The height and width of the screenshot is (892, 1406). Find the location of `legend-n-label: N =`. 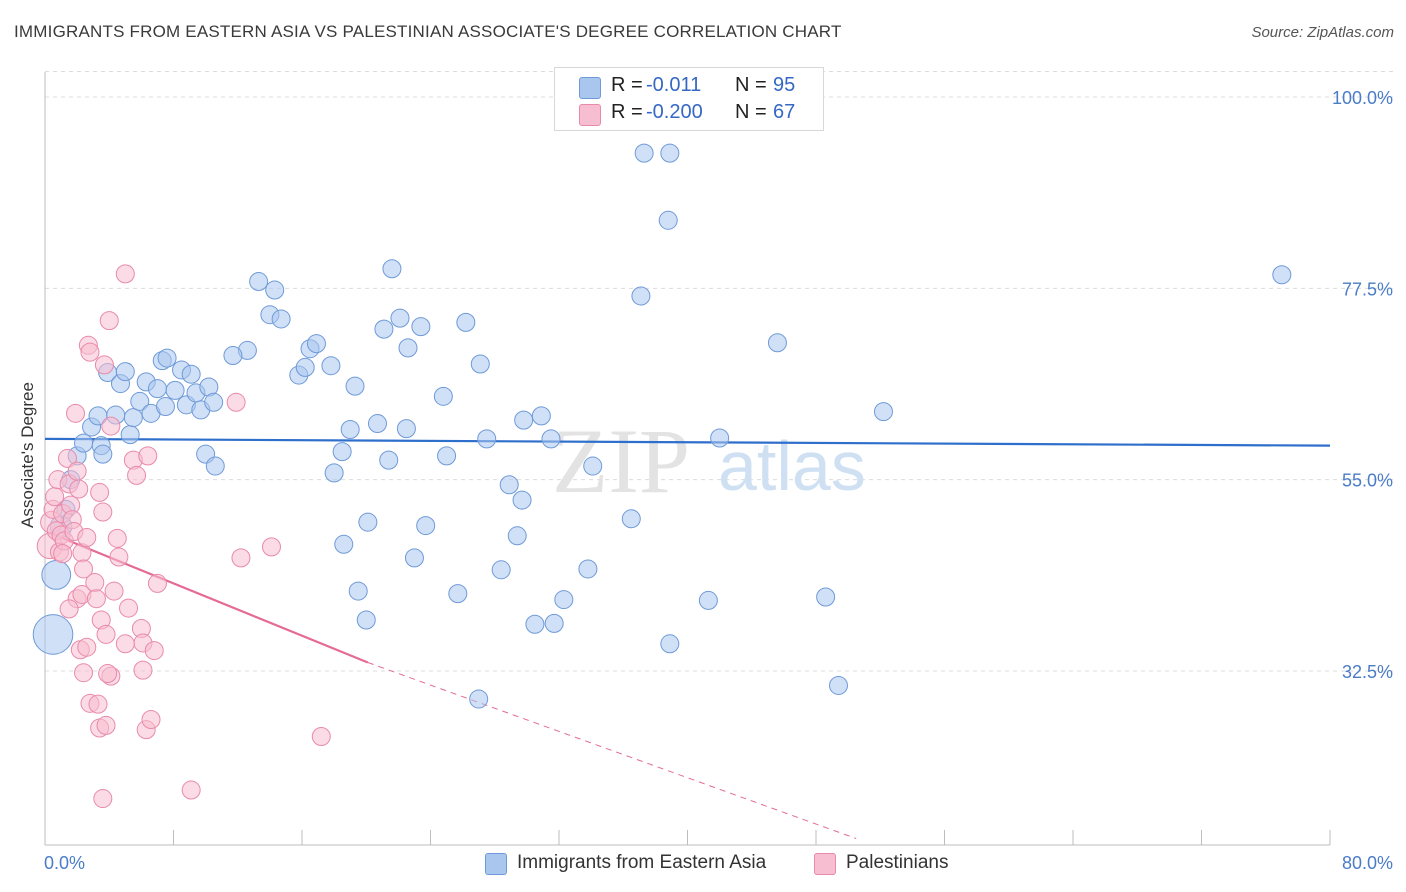

legend-n-label: N = is located at coordinates (751, 85).